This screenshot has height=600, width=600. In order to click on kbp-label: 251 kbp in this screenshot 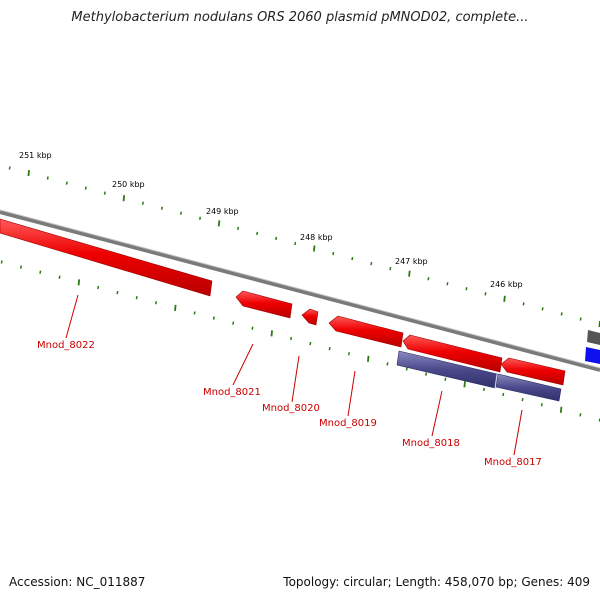, I will do `click(35, 155)`.